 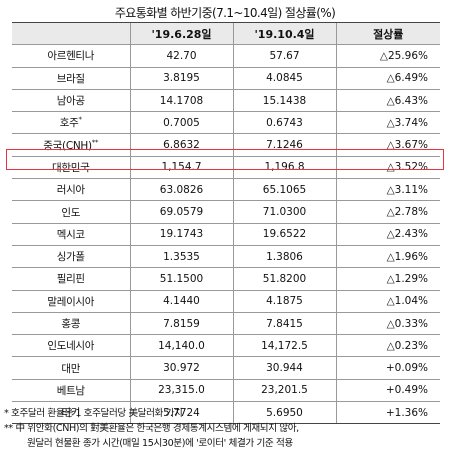 I want to click on rate-start-text: 51.1500, so click(x=181, y=278).